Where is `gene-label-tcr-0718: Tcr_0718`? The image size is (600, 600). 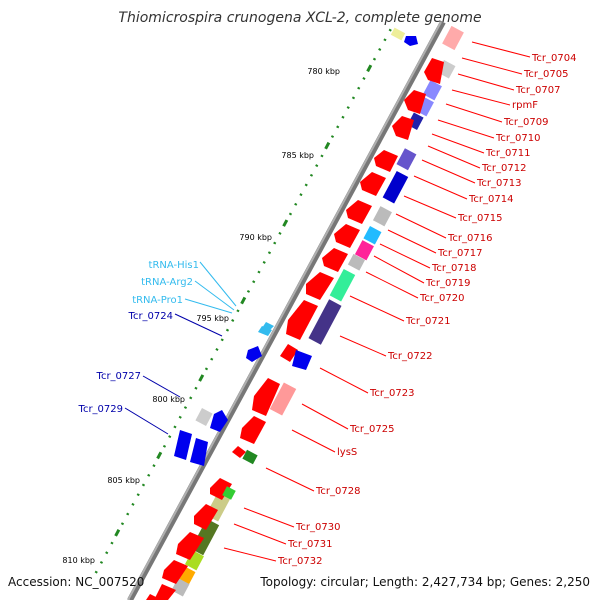 gene-label-tcr-0718: Tcr_0718 is located at coordinates (453, 268).